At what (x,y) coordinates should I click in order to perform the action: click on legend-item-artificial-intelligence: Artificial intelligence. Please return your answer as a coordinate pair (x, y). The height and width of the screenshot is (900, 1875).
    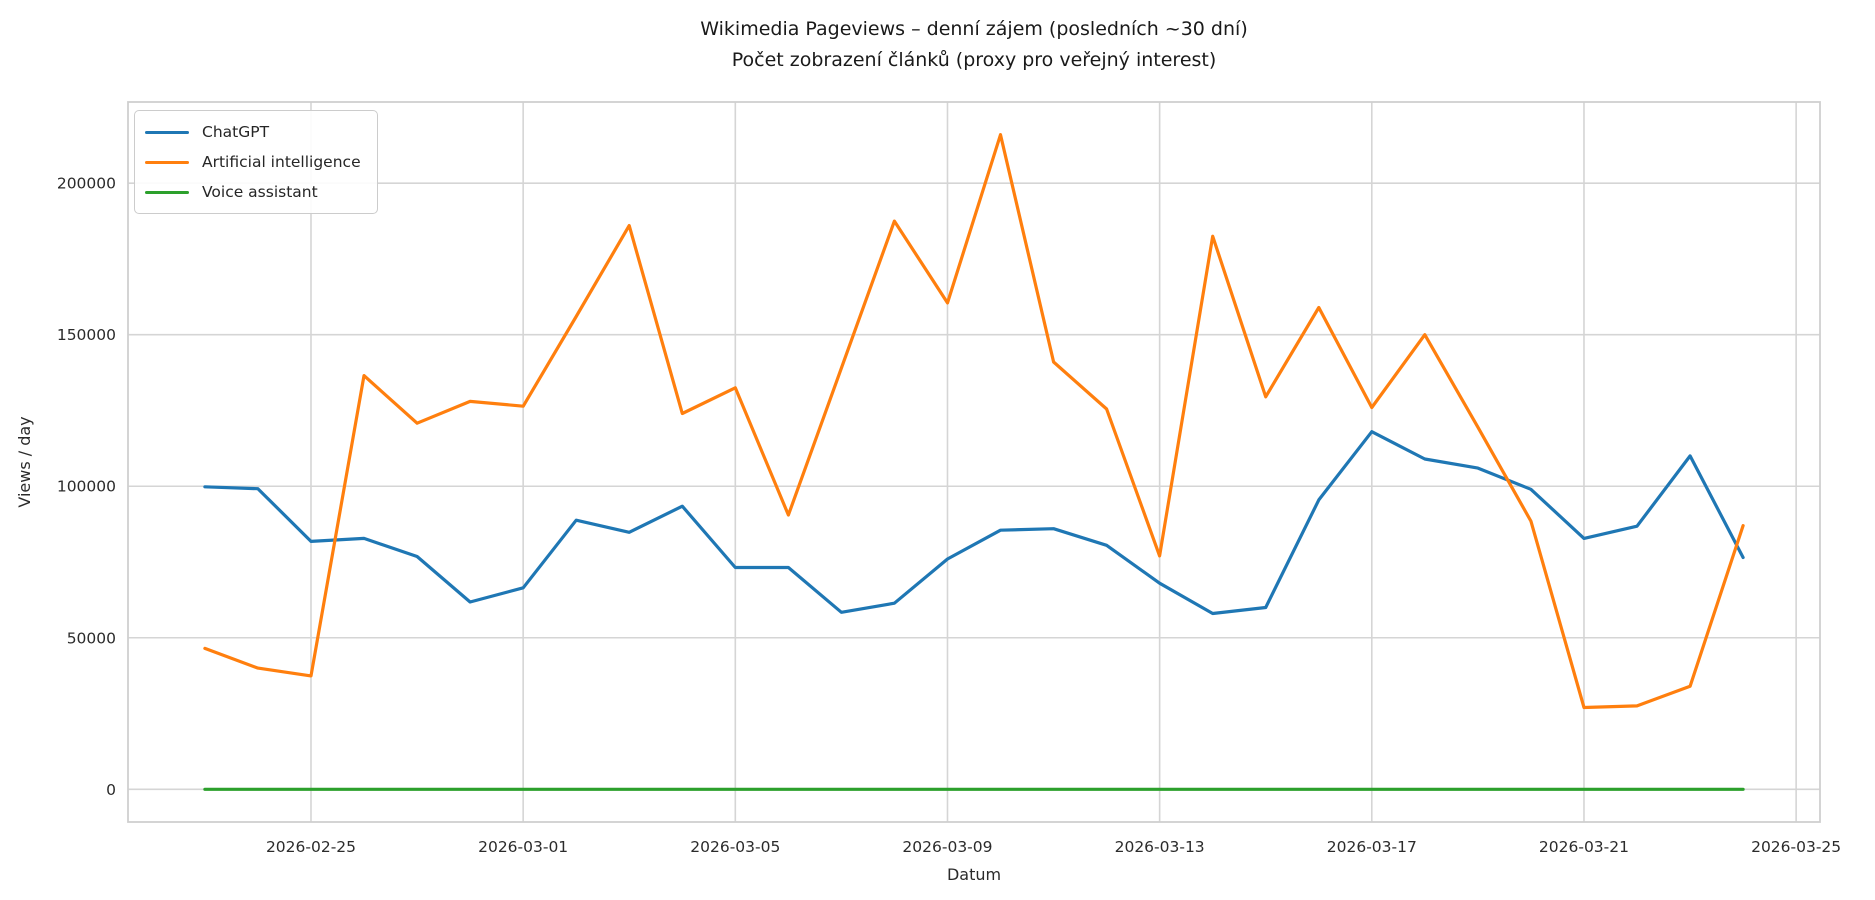
    Looking at the image, I should click on (253, 162).